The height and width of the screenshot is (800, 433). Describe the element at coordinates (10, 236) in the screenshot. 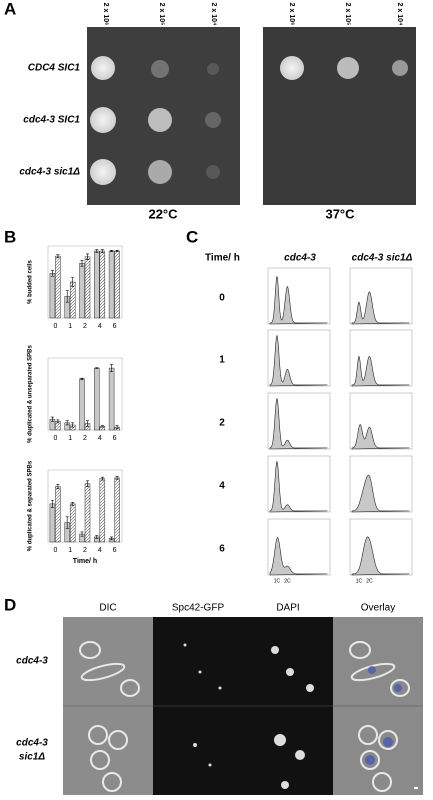

I see `panel-label: B` at that location.